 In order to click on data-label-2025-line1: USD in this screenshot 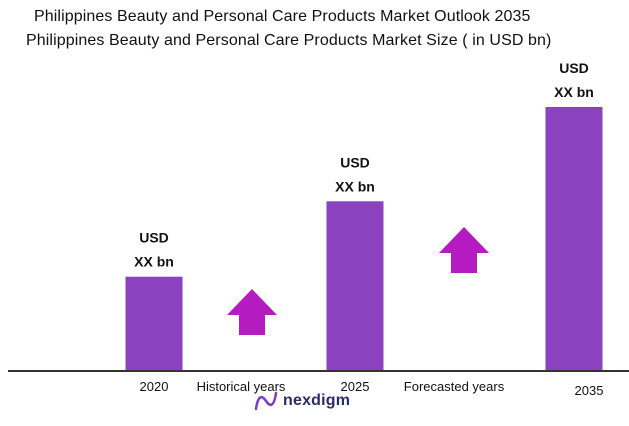, I will do `click(355, 162)`.